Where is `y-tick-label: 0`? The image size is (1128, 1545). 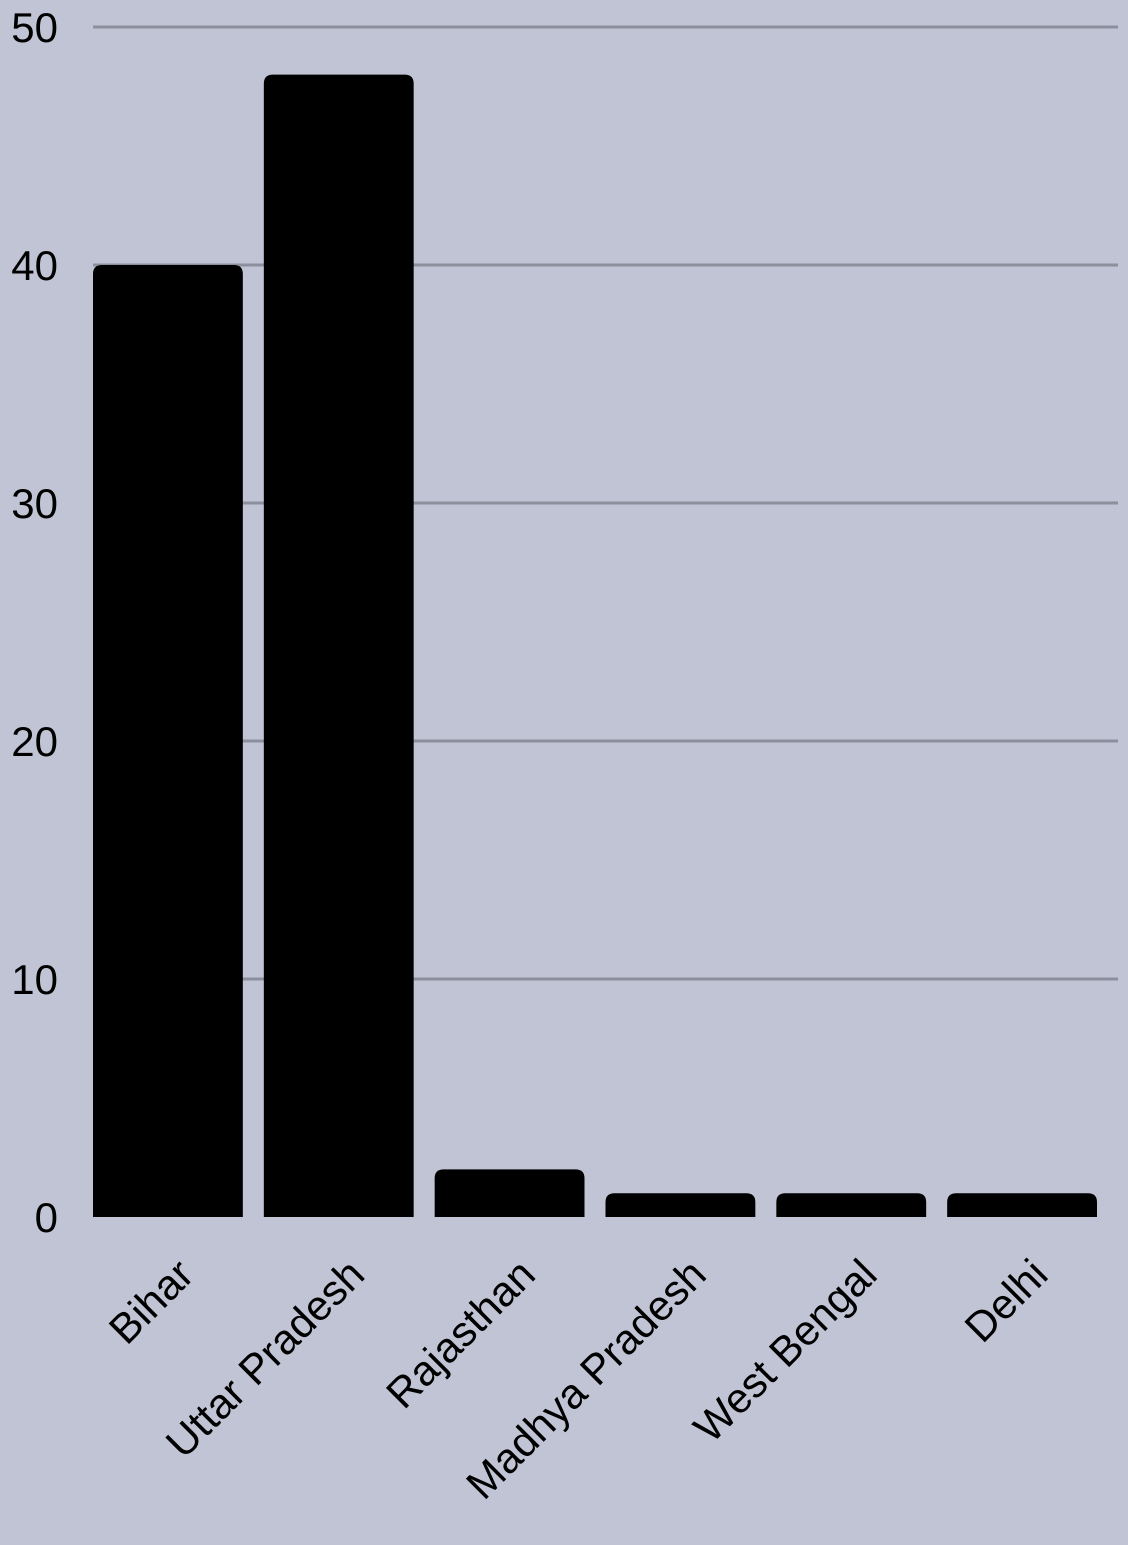 y-tick-label: 0 is located at coordinates (46, 1217).